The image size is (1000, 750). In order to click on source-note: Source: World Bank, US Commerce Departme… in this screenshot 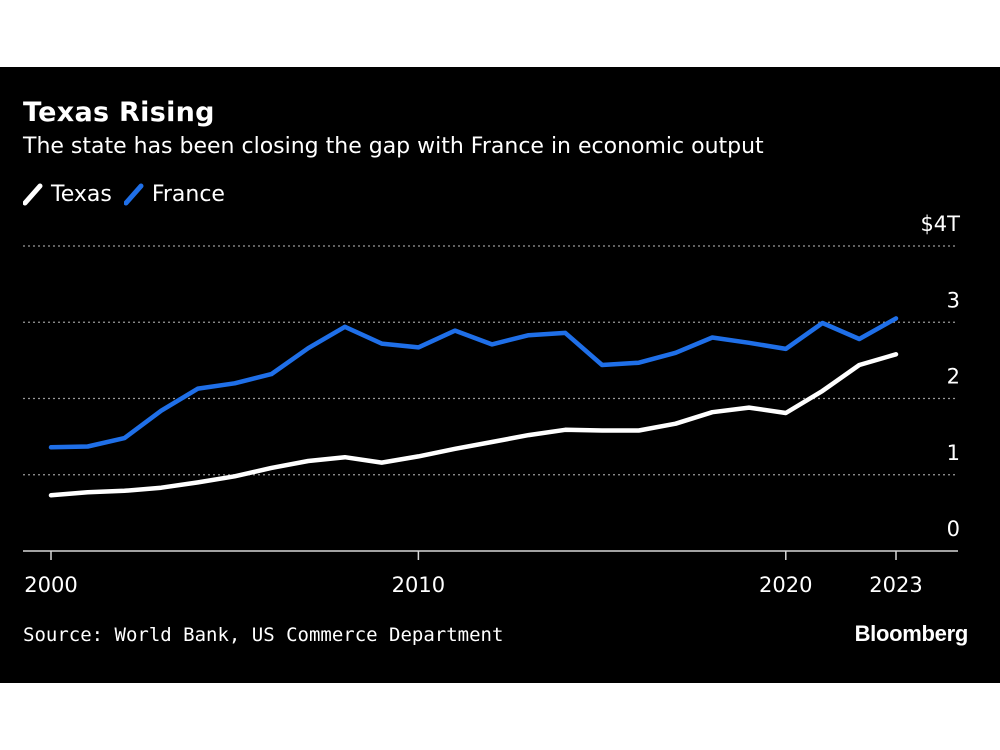, I will do `click(263, 635)`.